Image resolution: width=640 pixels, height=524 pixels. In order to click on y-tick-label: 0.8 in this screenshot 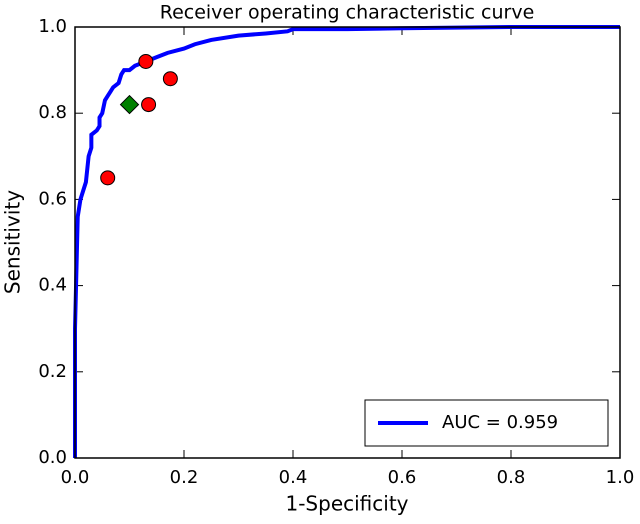, I will do `click(52, 112)`.